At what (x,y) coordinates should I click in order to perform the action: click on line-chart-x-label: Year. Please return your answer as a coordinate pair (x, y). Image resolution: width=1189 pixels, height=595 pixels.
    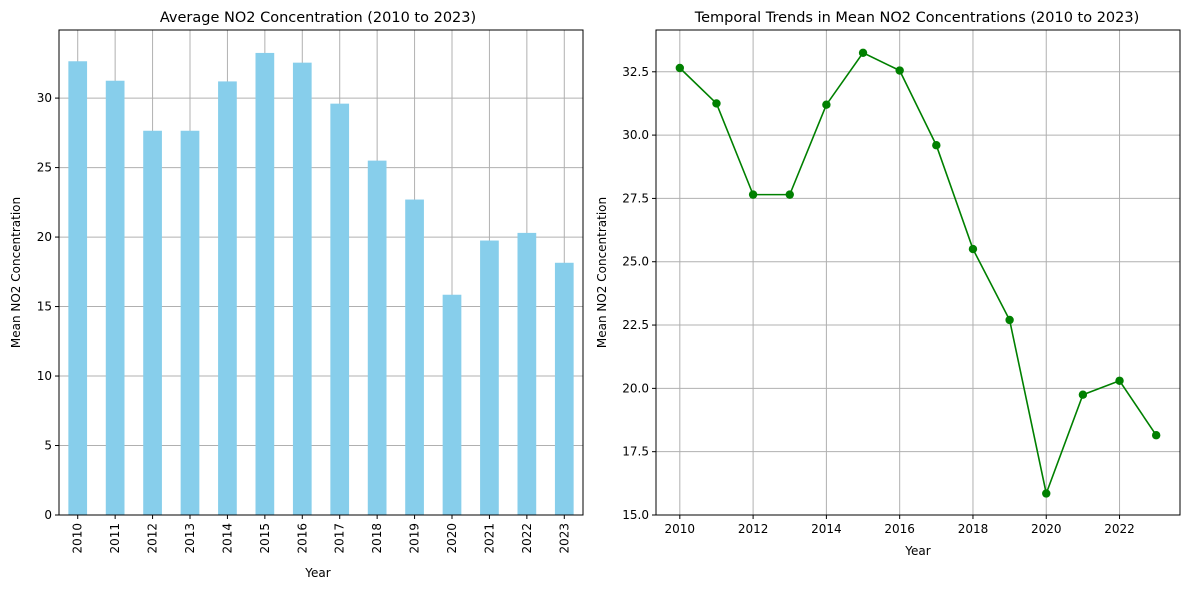
    Looking at the image, I should click on (917, 551).